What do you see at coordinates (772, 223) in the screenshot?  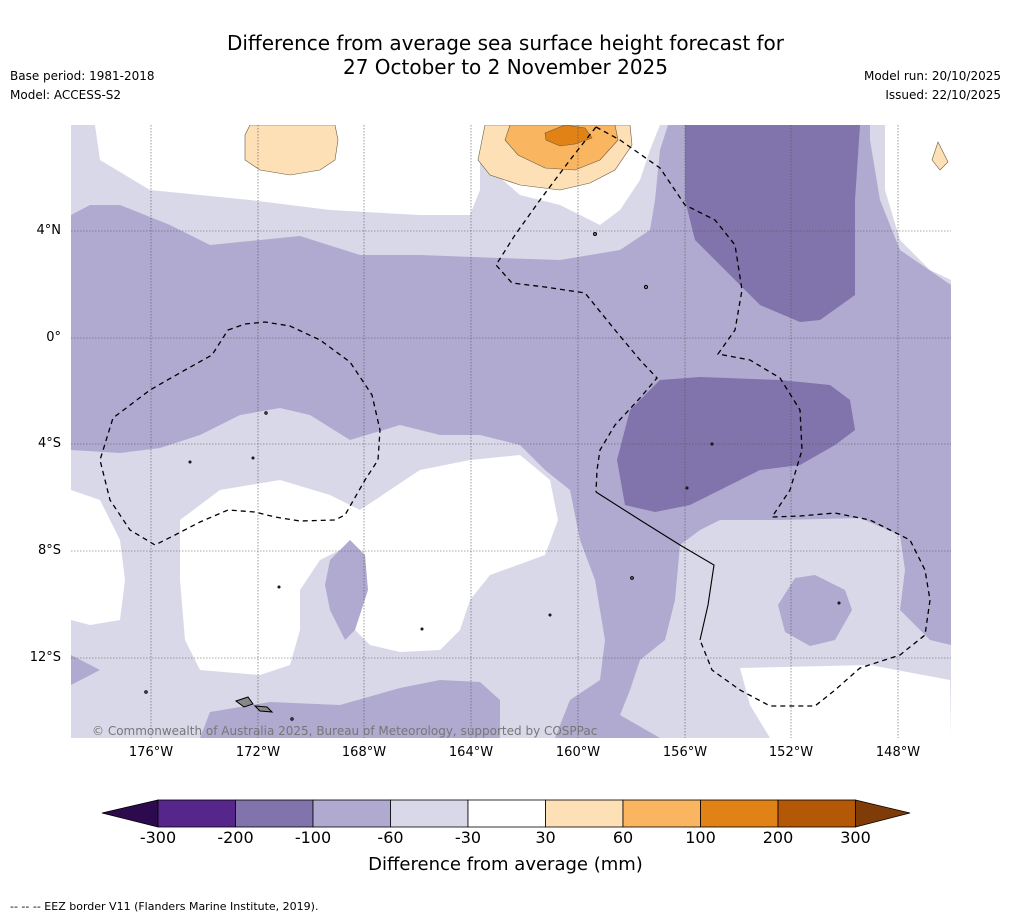 I see `band-neg100-neg200-north` at bounding box center [772, 223].